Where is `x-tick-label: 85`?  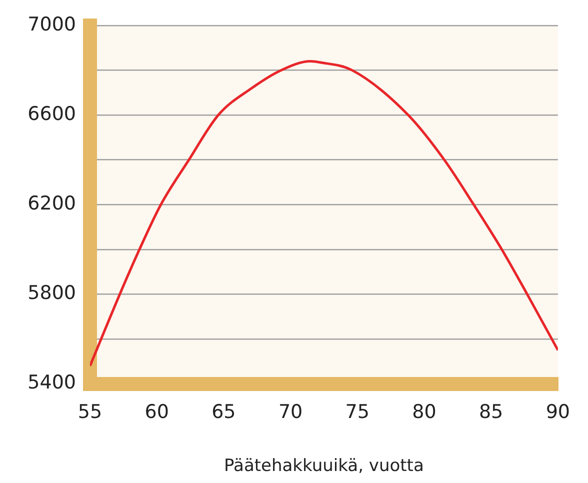 x-tick-label: 85 is located at coordinates (491, 412).